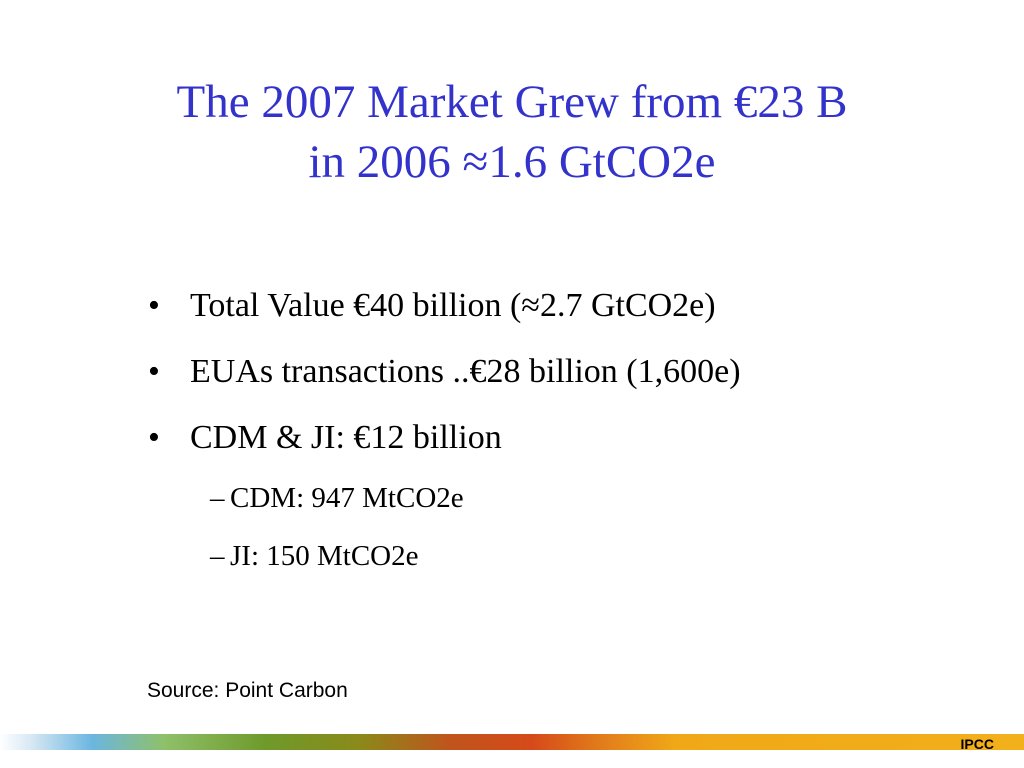  Describe the element at coordinates (247, 690) in the screenshot. I see `source-note: Source: Point Carbon` at that location.